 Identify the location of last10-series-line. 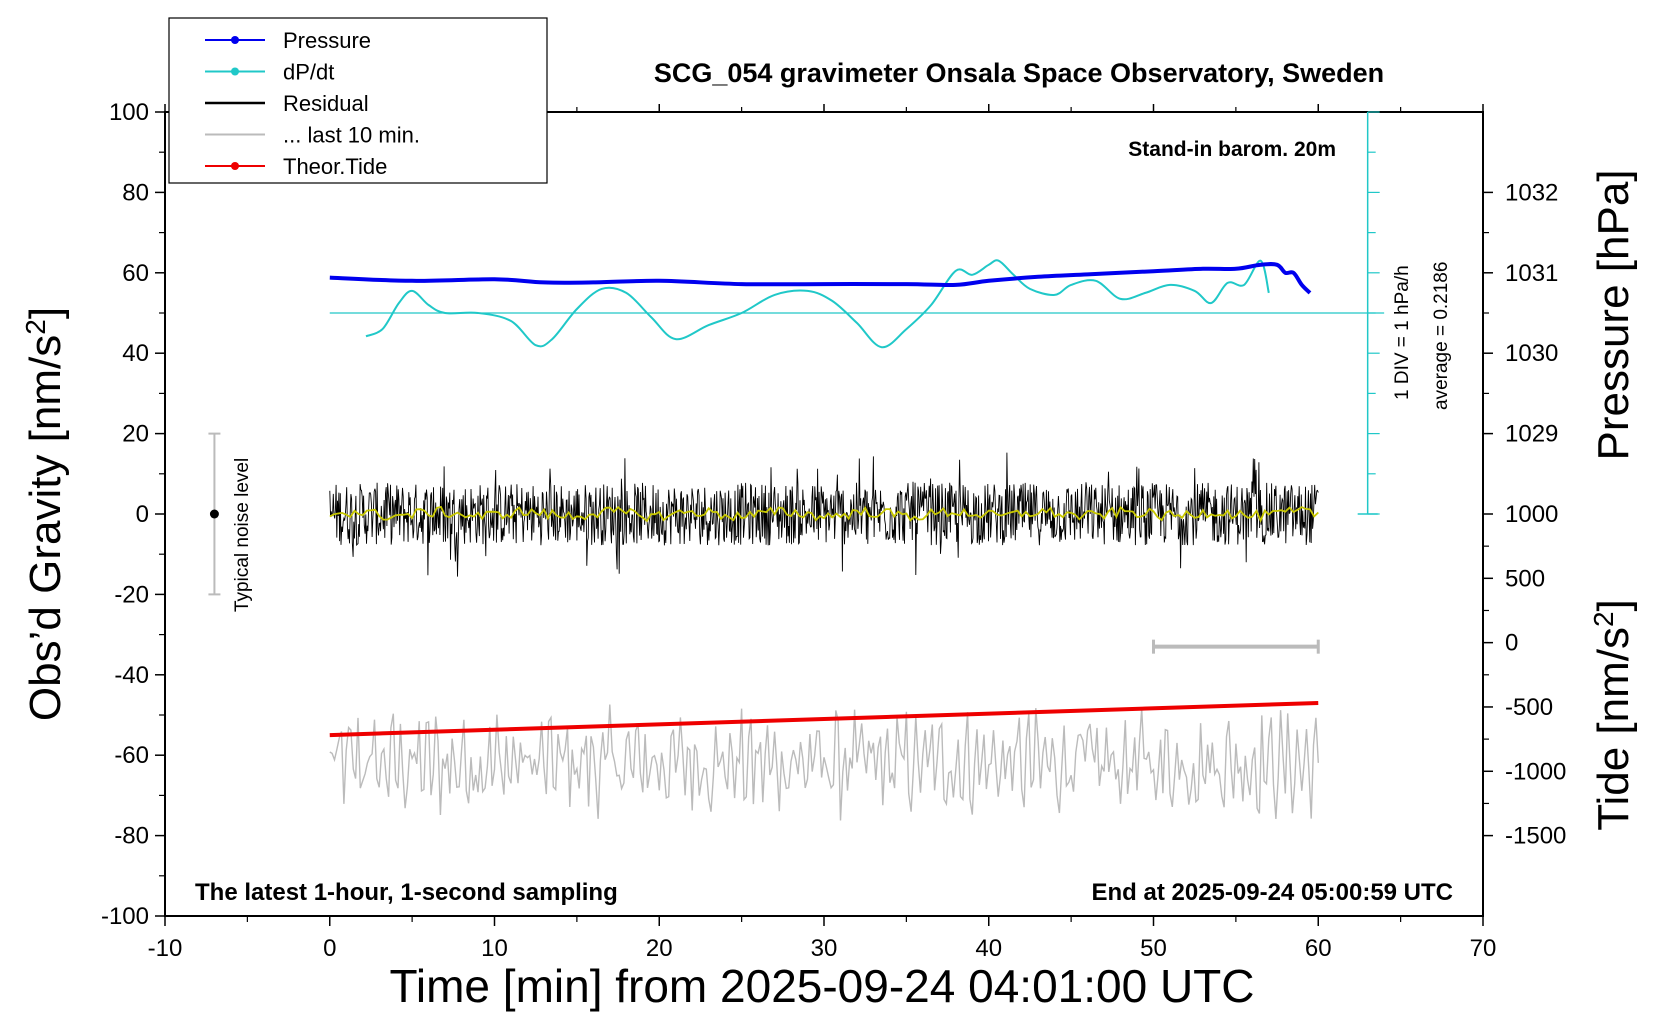
(824, 762).